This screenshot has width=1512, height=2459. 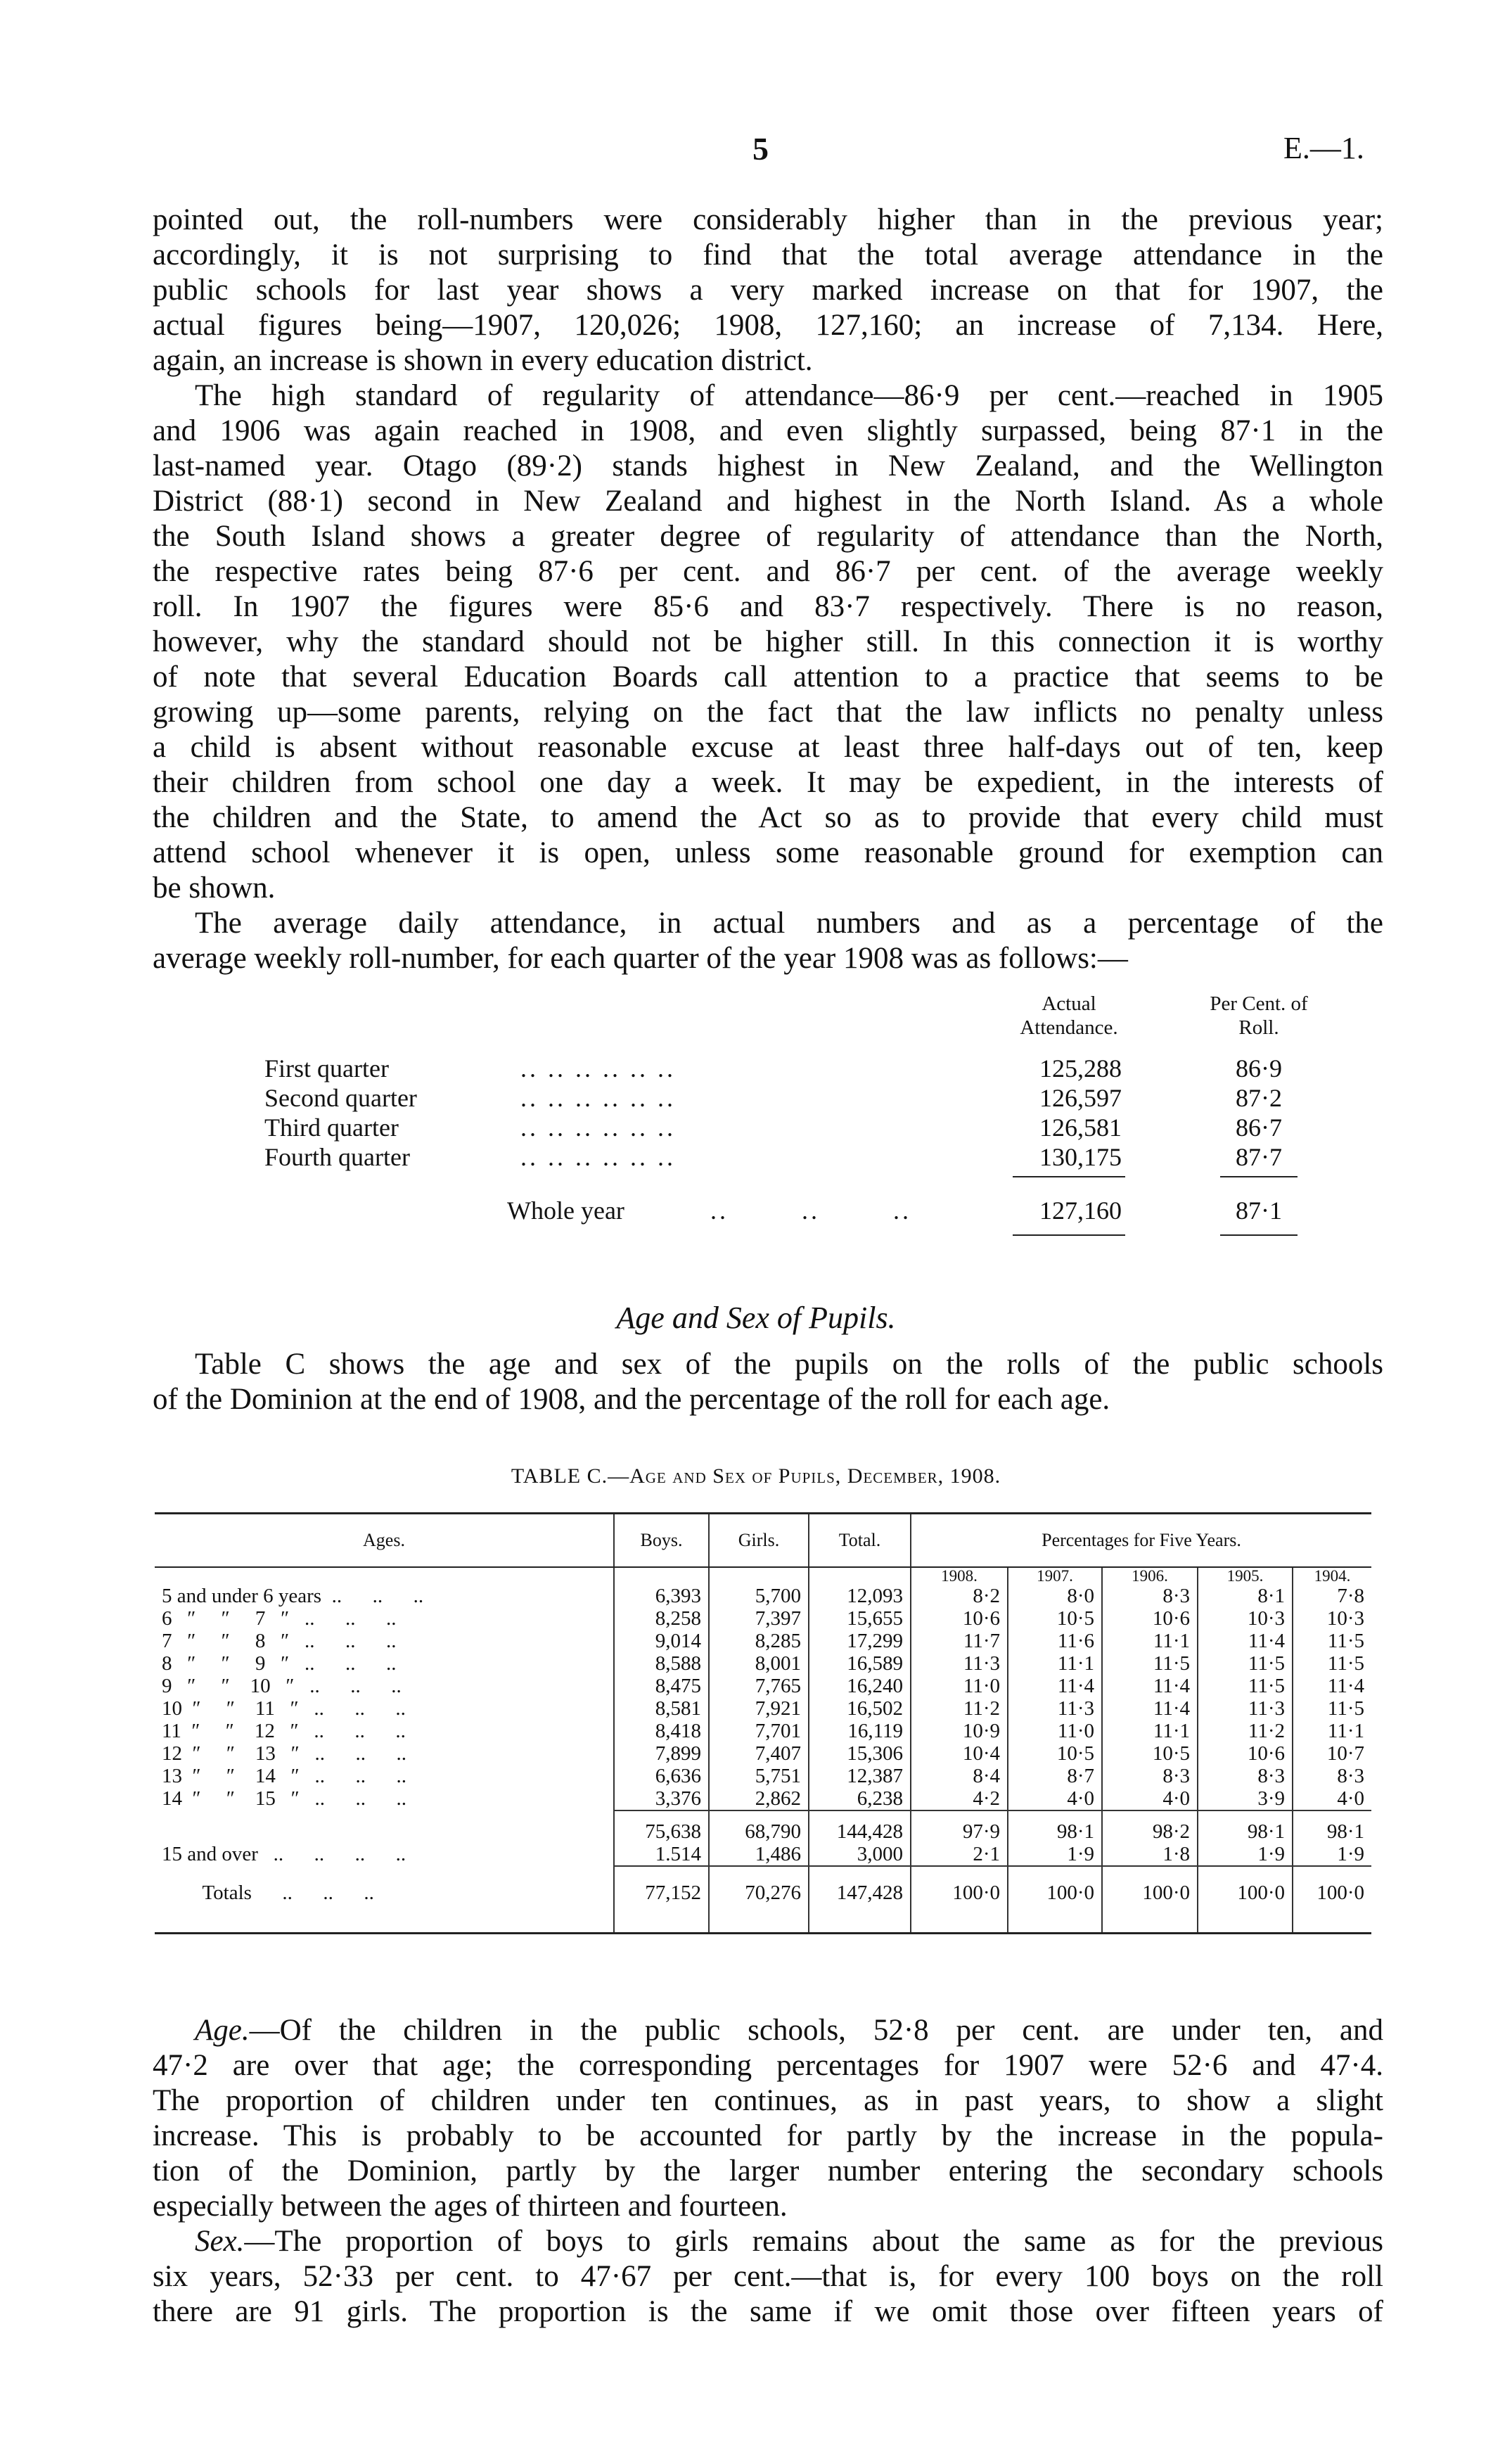 What do you see at coordinates (1259, 1068) in the screenshot?
I see `percent-value: 86·9` at bounding box center [1259, 1068].